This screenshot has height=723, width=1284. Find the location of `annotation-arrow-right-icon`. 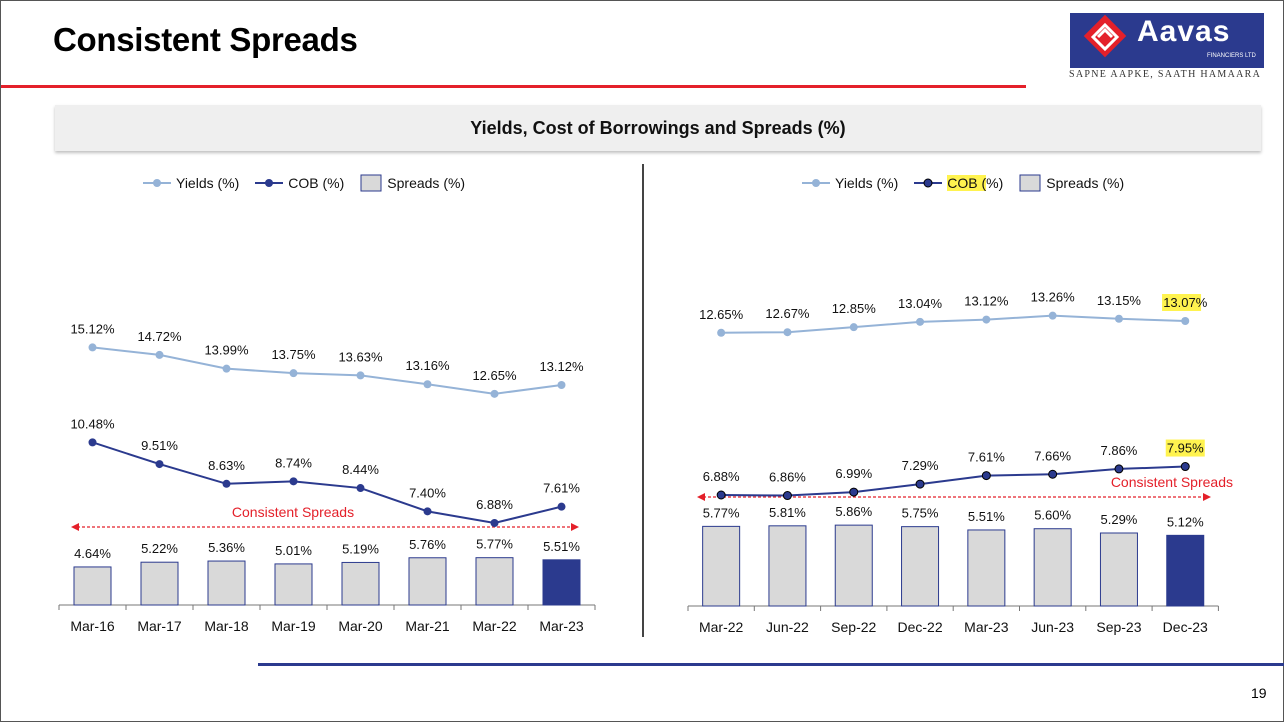

annotation-arrow-right-icon is located at coordinates (1207, 497).